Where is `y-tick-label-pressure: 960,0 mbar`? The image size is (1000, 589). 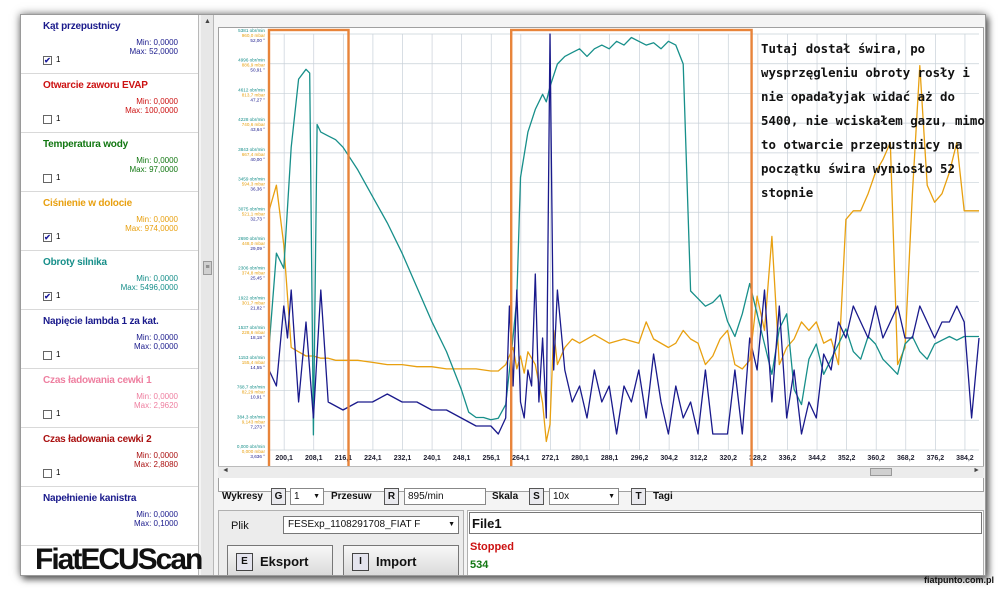 y-tick-label-pressure: 960,0 mbar is located at coordinates (254, 35).